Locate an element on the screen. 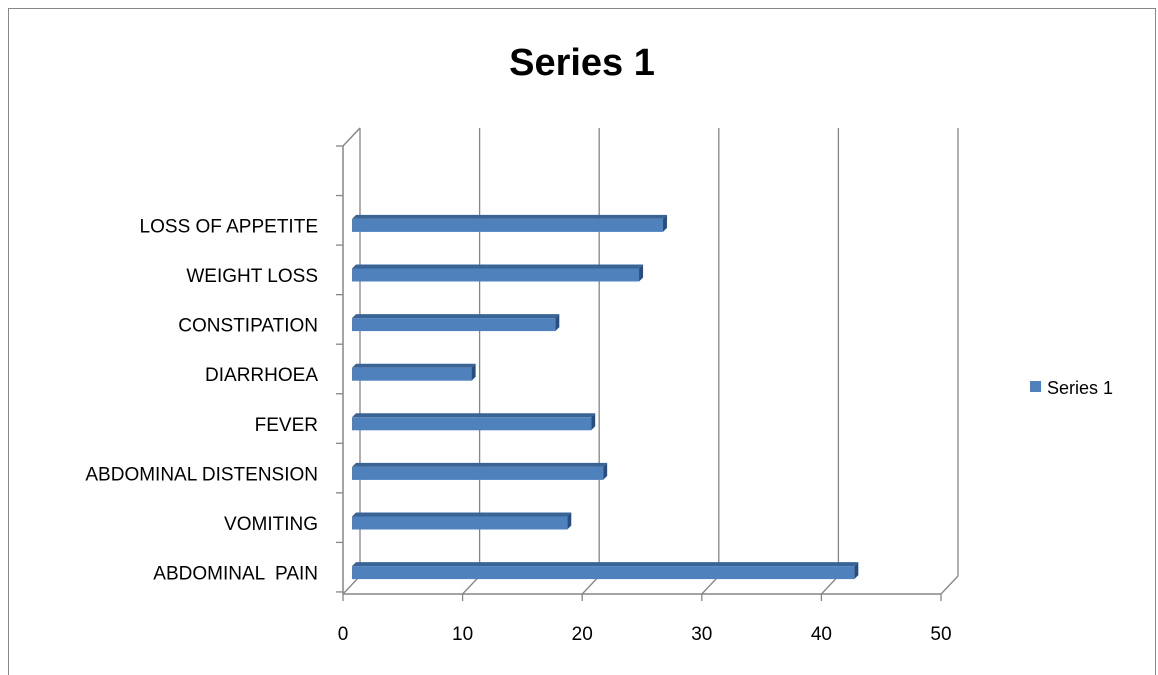  category-label: DIARRHOEA is located at coordinates (261, 375).